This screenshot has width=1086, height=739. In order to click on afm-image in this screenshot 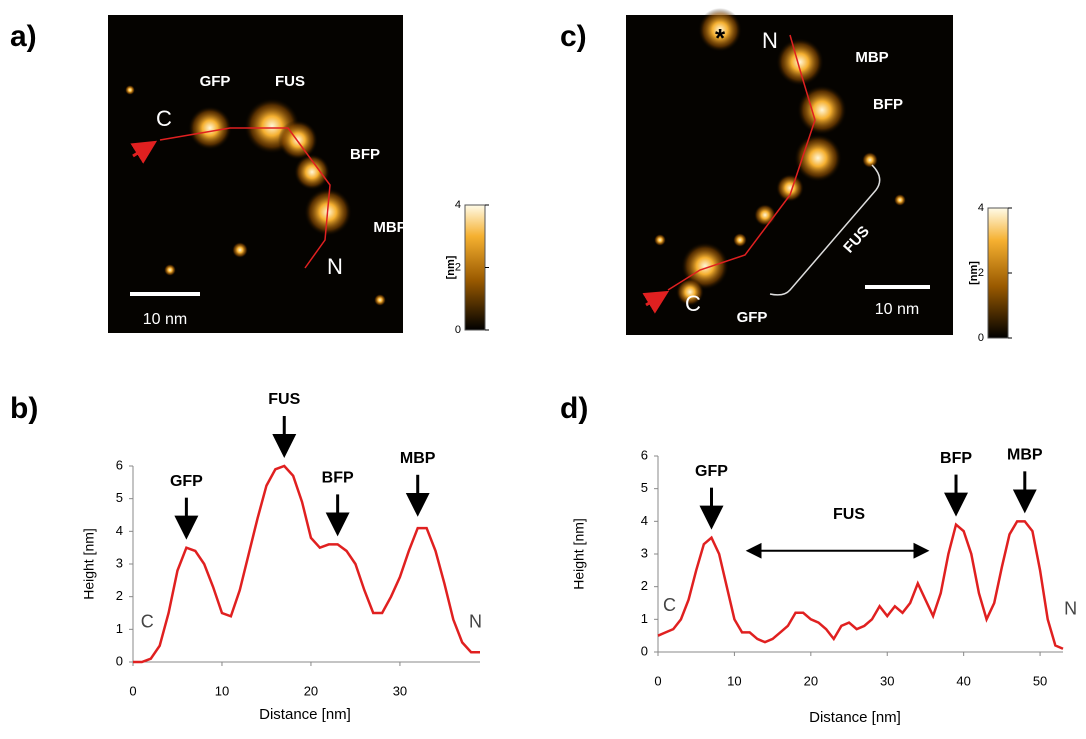, I will do `click(255, 174)`.